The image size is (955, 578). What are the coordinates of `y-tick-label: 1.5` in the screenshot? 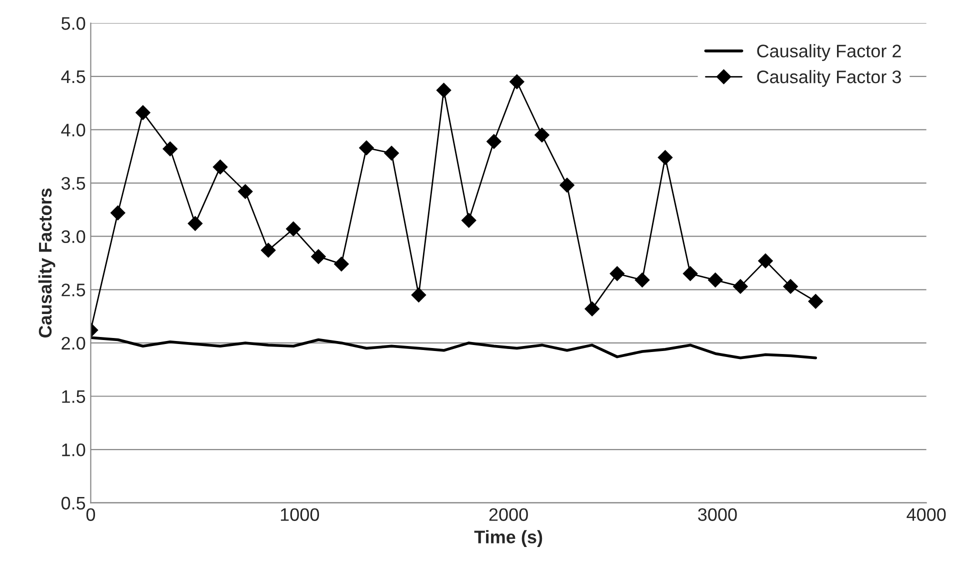 It's located at (74, 396).